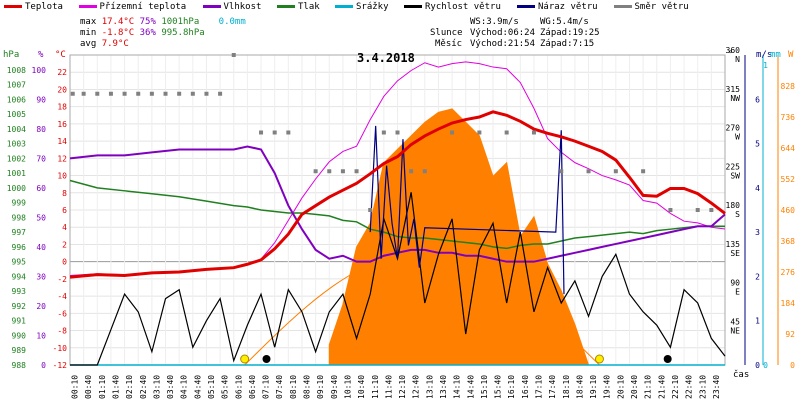 Image resolution: width=800 pixels, height=400 pixels. What do you see at coordinates (607, 387) in the screenshot?
I see `x-tick-label: 19:40` at bounding box center [607, 387].